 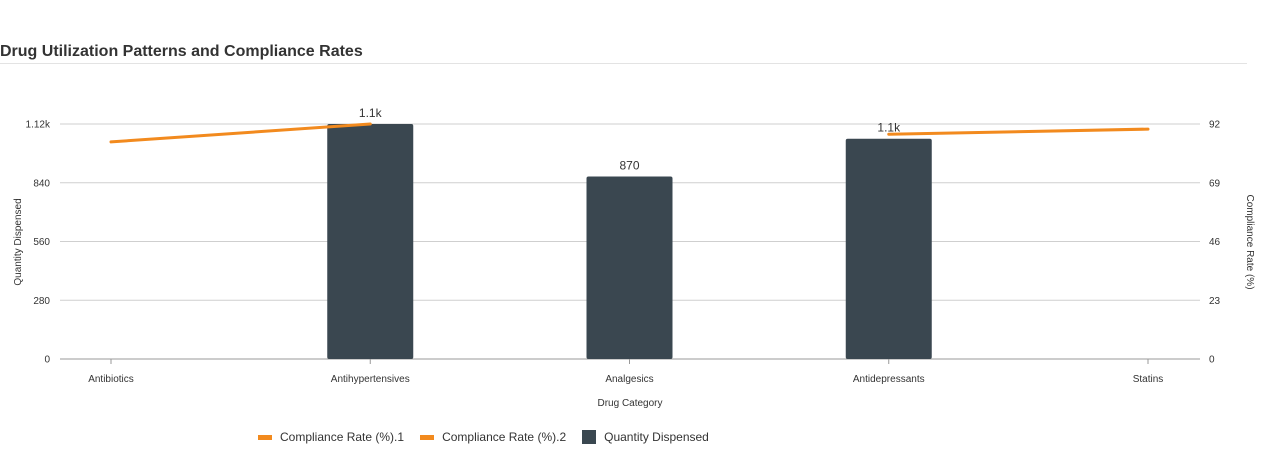 What do you see at coordinates (889, 379) in the screenshot?
I see `x-tick-label: Antidepressants` at bounding box center [889, 379].